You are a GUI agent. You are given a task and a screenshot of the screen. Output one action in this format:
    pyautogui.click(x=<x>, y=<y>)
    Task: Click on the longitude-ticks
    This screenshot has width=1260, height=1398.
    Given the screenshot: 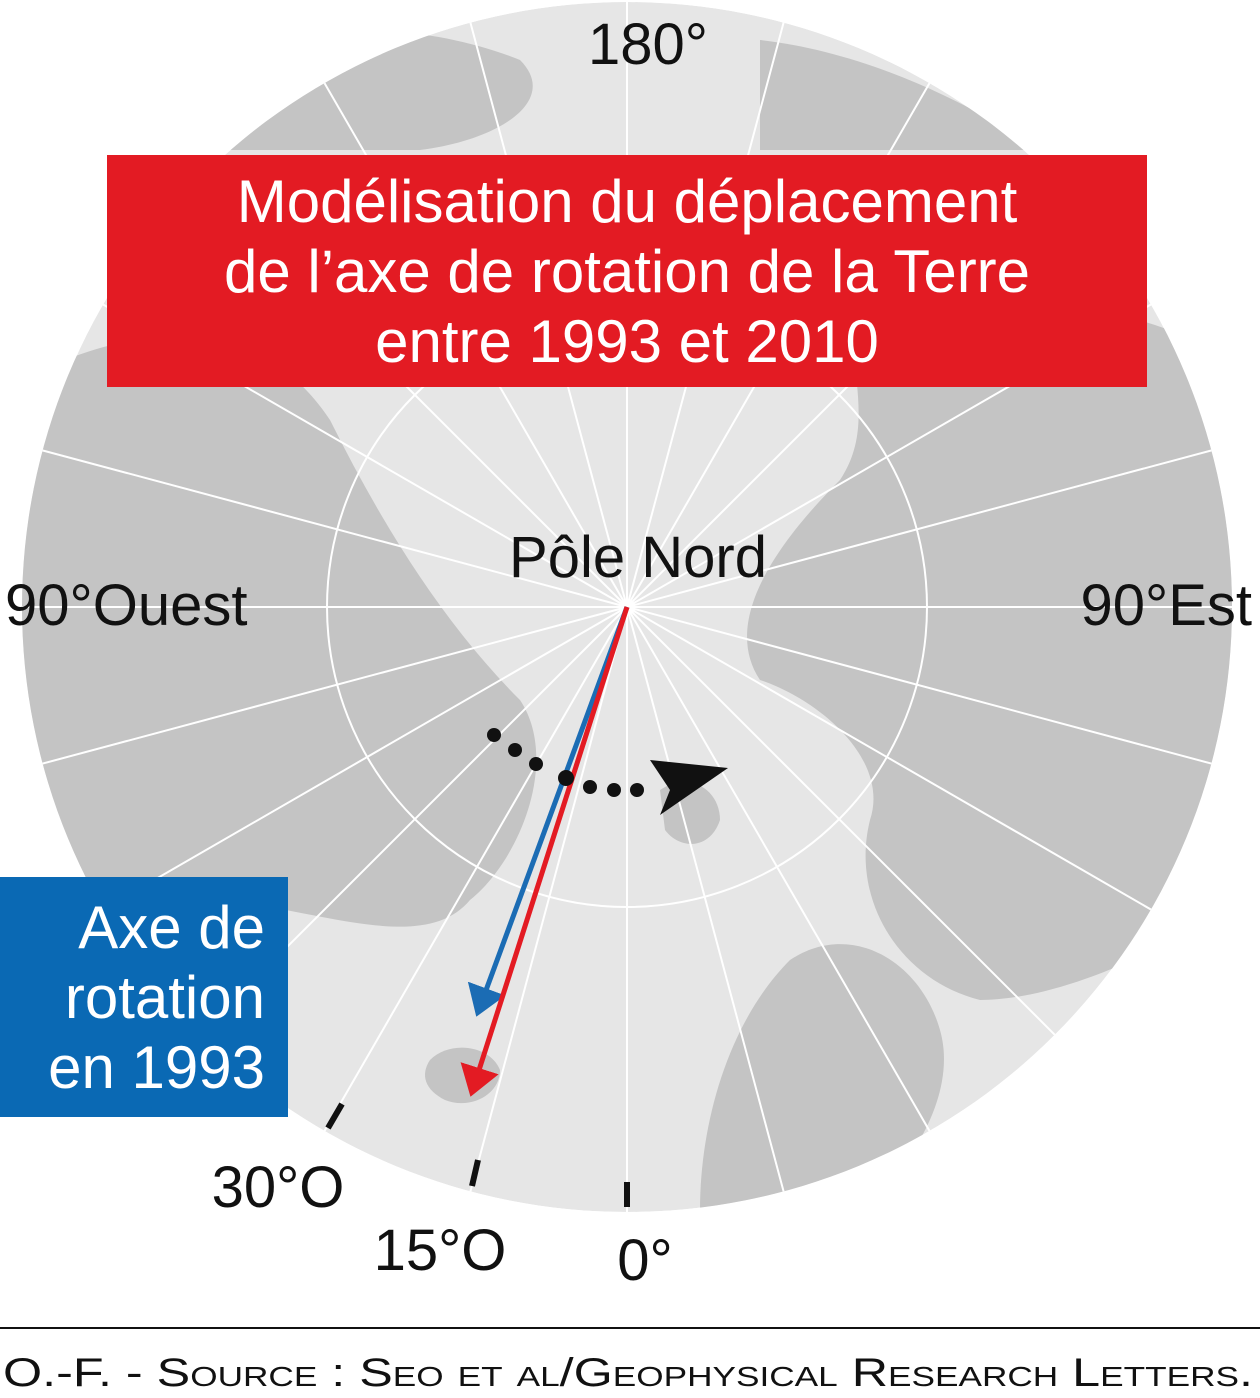 What is the action you would take?
    pyautogui.click(x=477, y=1154)
    